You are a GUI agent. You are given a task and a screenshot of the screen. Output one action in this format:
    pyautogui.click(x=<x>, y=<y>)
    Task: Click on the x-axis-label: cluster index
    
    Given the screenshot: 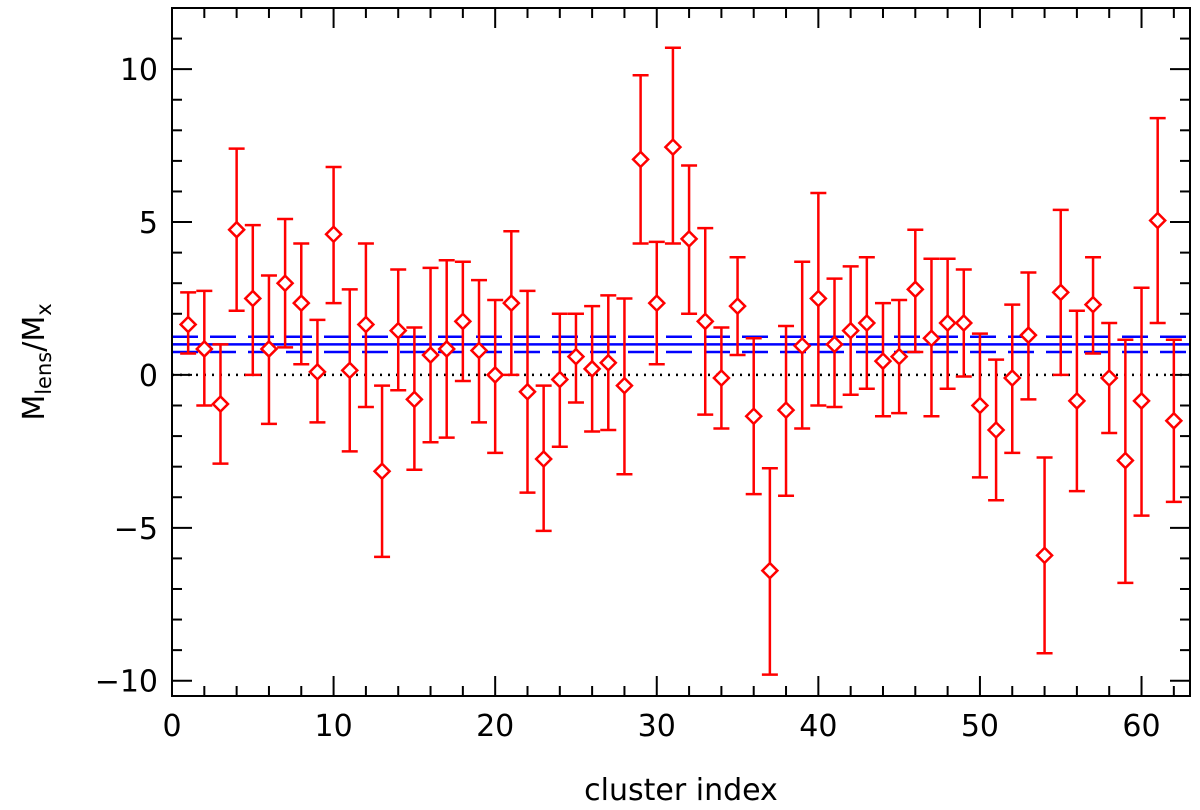 What is the action you would take?
    pyautogui.click(x=681, y=790)
    